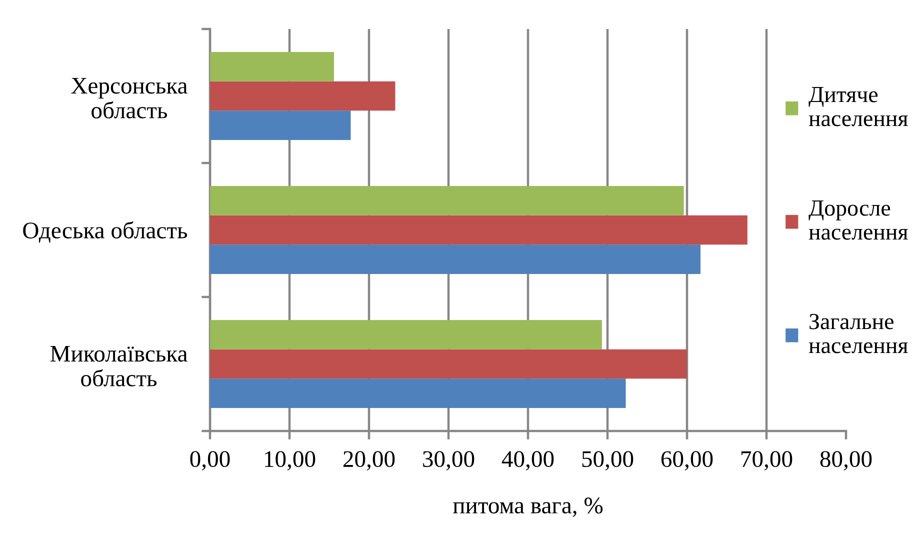 Image resolution: width=918 pixels, height=548 pixels. Describe the element at coordinates (129, 98) in the screenshot. I see `y-tick-label: Херсонська область` at that location.